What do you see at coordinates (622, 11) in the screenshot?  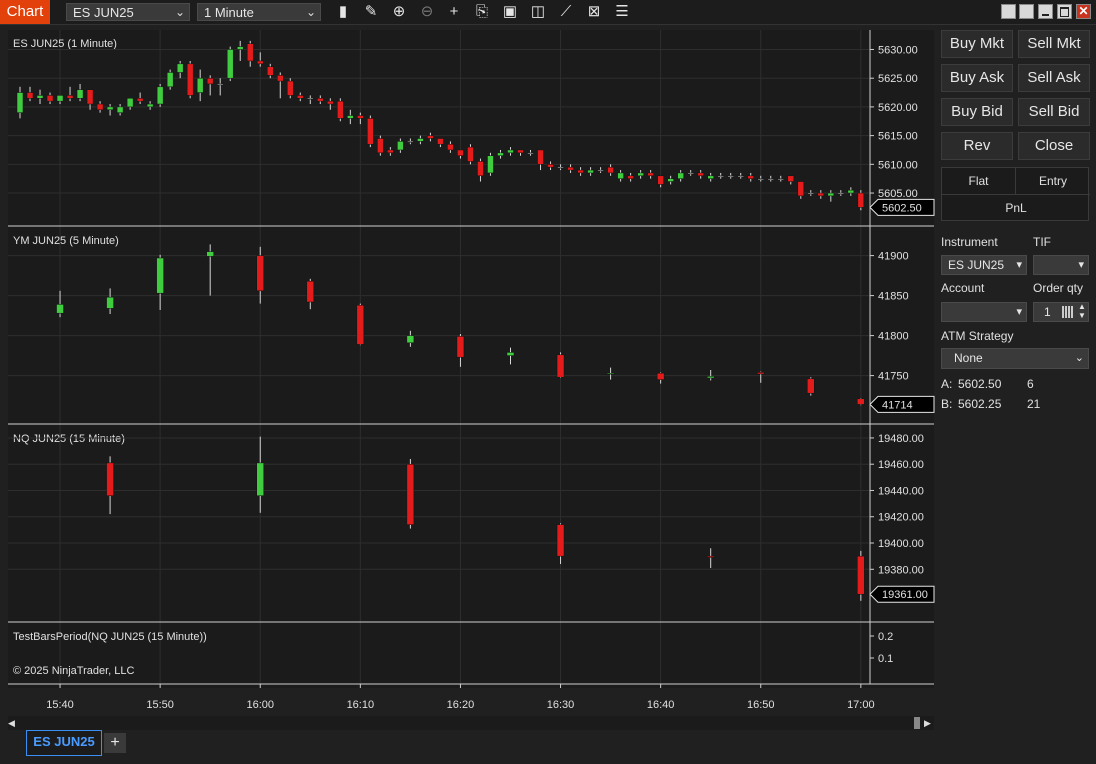 I see `list-icon: ☰` at bounding box center [622, 11].